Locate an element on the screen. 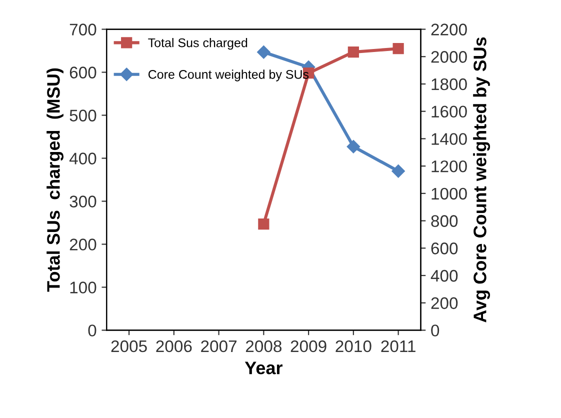 The height and width of the screenshot is (418, 561). y2-tick-label: 0 is located at coordinates (435, 330).